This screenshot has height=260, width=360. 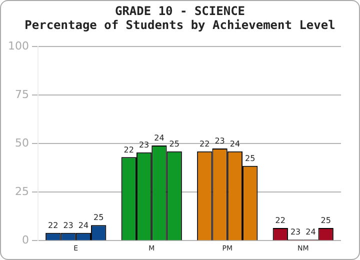 What do you see at coordinates (21, 143) in the screenshot?
I see `y-tick-label: 50` at bounding box center [21, 143].